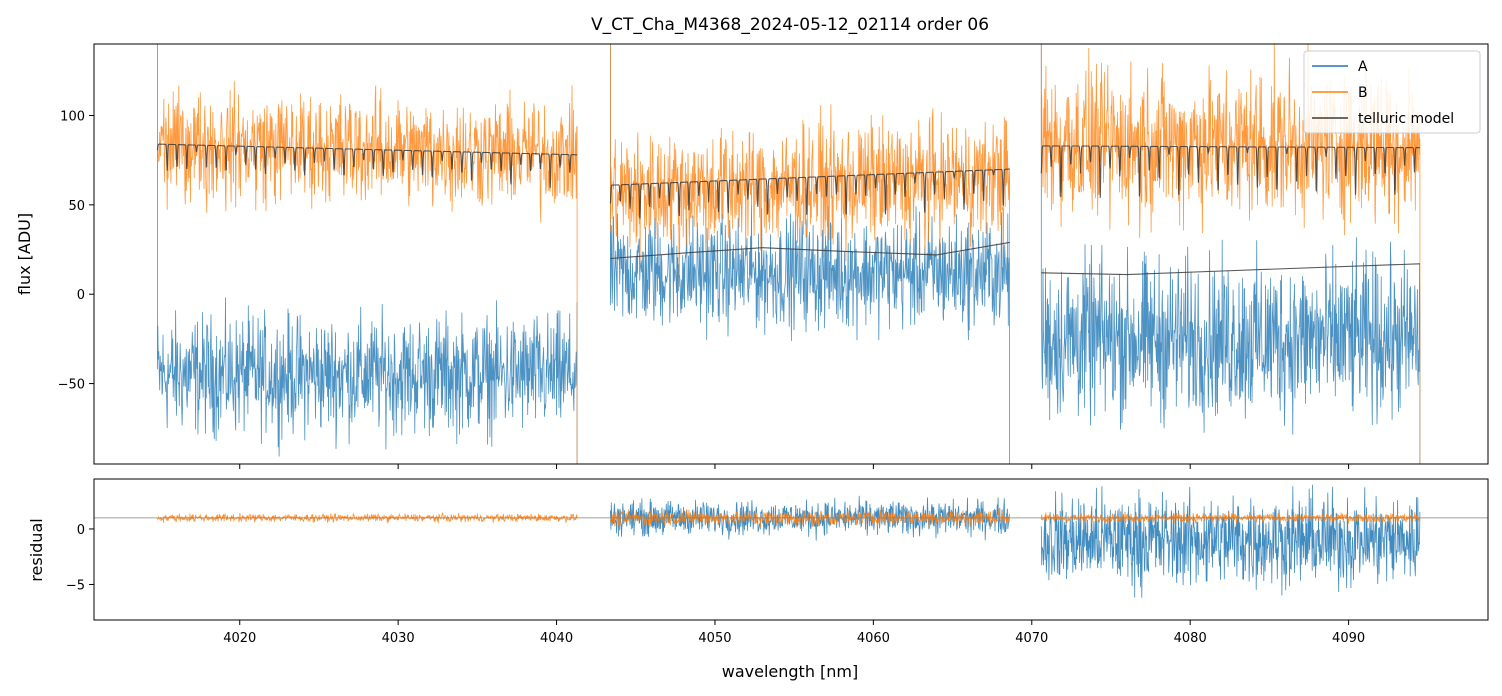 The height and width of the screenshot is (696, 1502). Describe the element at coordinates (790, 25) in the screenshot. I see `chart-title: V_CT_Cha_M4368_2024-05-12_02114 order 06` at that location.